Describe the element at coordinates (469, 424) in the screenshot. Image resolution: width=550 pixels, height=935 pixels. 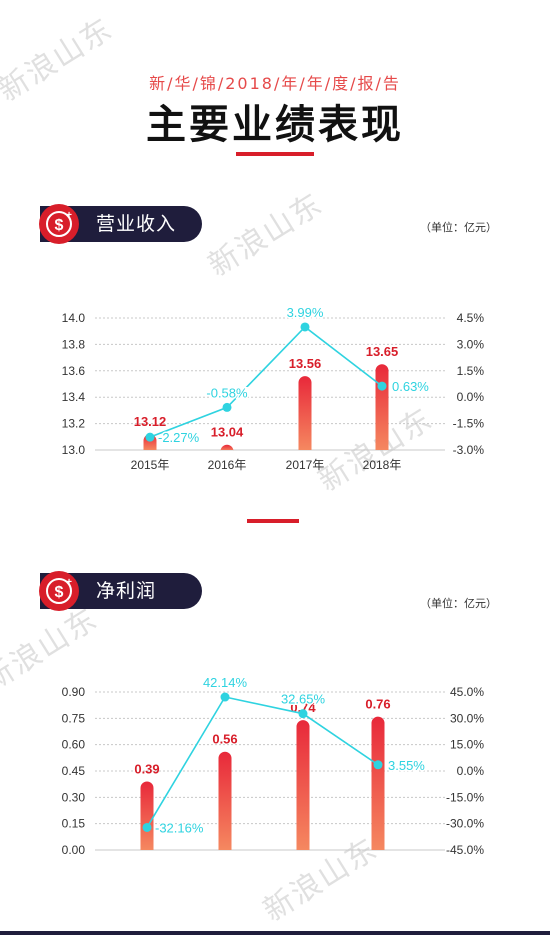
I see `right-axis-tick-label: -1.5%` at that location.